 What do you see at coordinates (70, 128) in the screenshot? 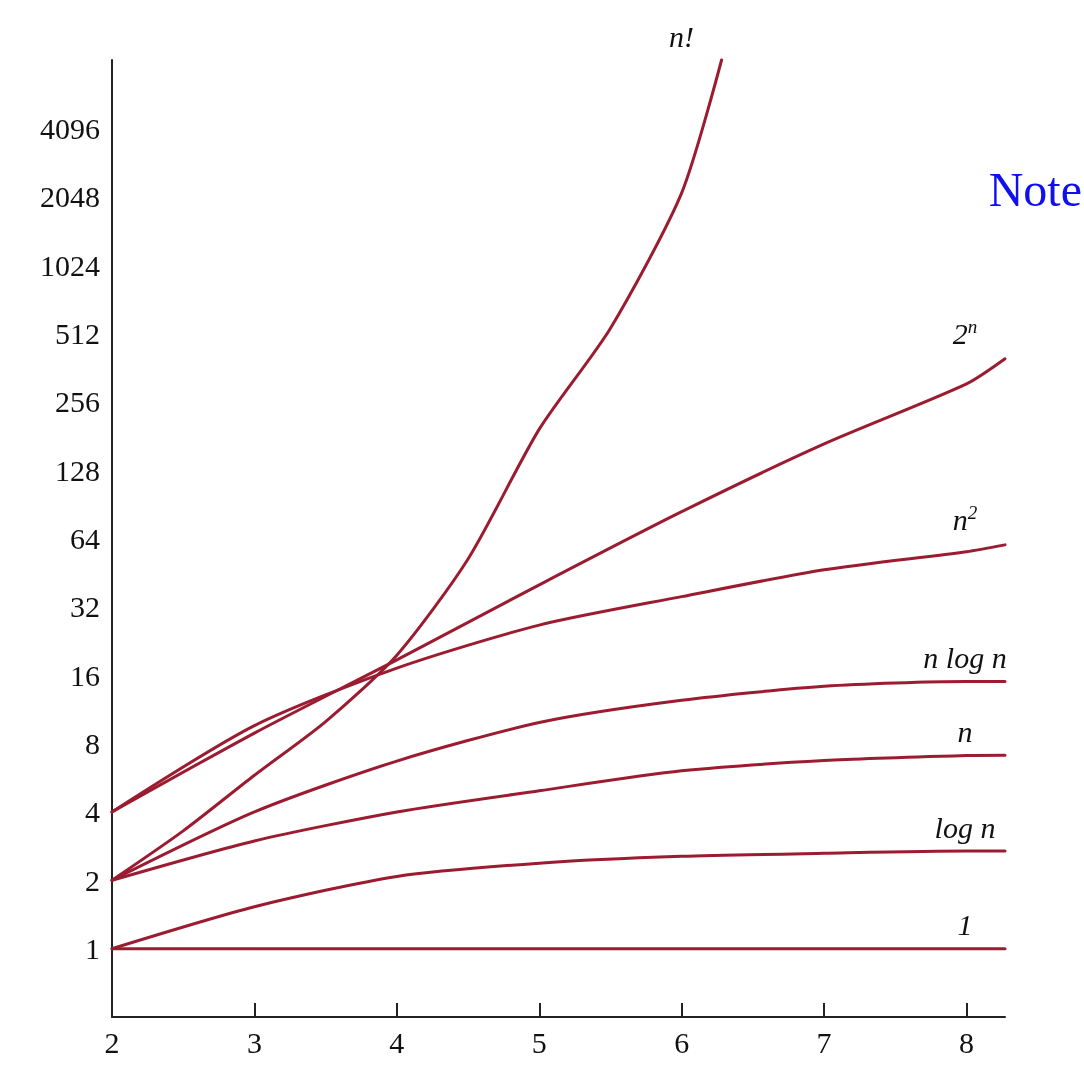
I see `y-tick-label: 4096` at bounding box center [70, 128].